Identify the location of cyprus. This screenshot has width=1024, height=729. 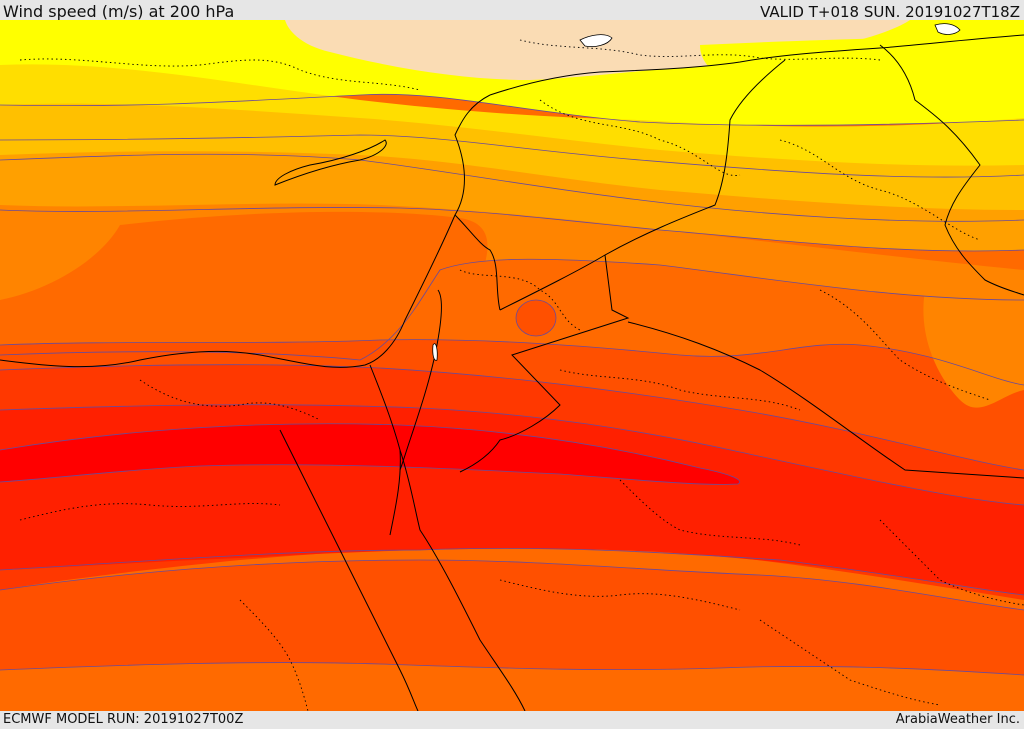
(330, 162).